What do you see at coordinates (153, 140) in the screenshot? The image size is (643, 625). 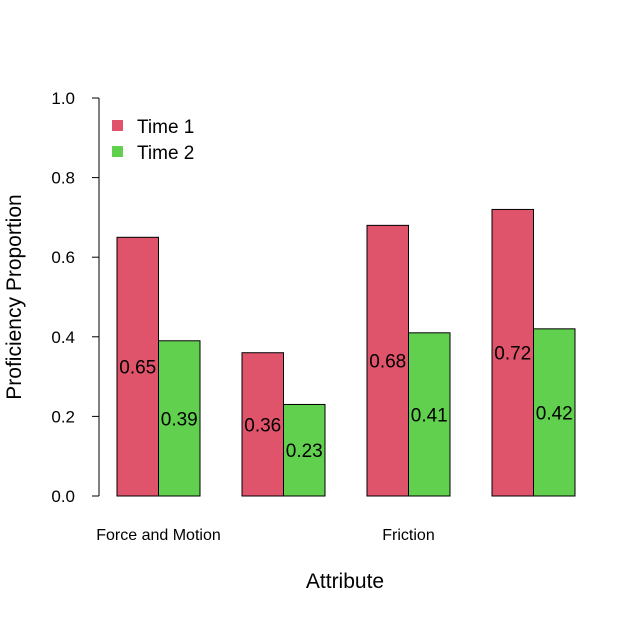 I see `legend: Time 1 Time 2` at bounding box center [153, 140].